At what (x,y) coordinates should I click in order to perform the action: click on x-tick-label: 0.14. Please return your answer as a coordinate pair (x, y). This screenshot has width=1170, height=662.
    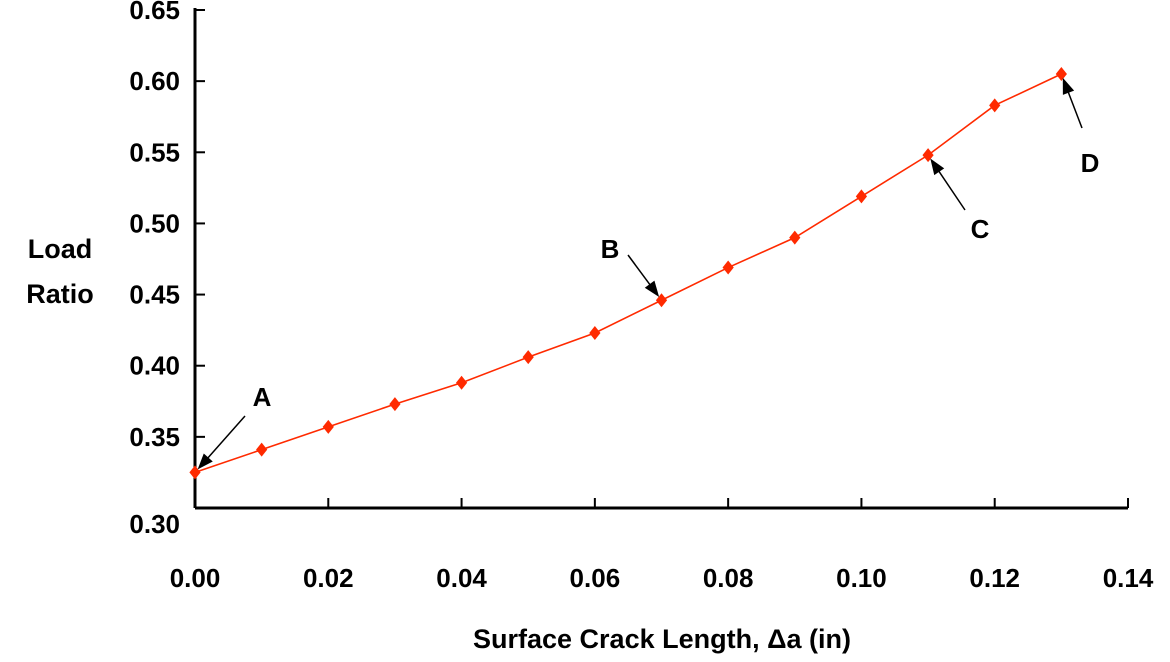
    Looking at the image, I should click on (1128, 578).